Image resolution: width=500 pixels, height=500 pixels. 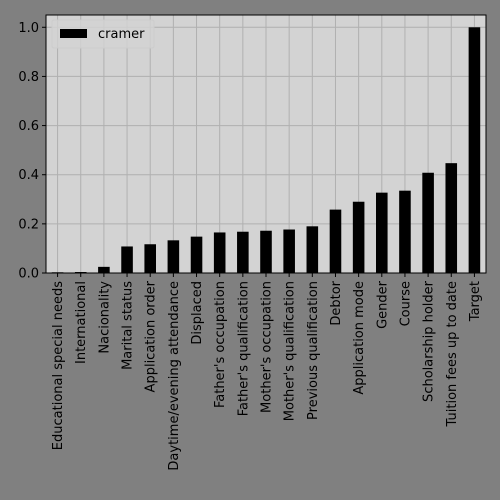 I want to click on x-tick-label: Nacionality, so click(x=104, y=317).